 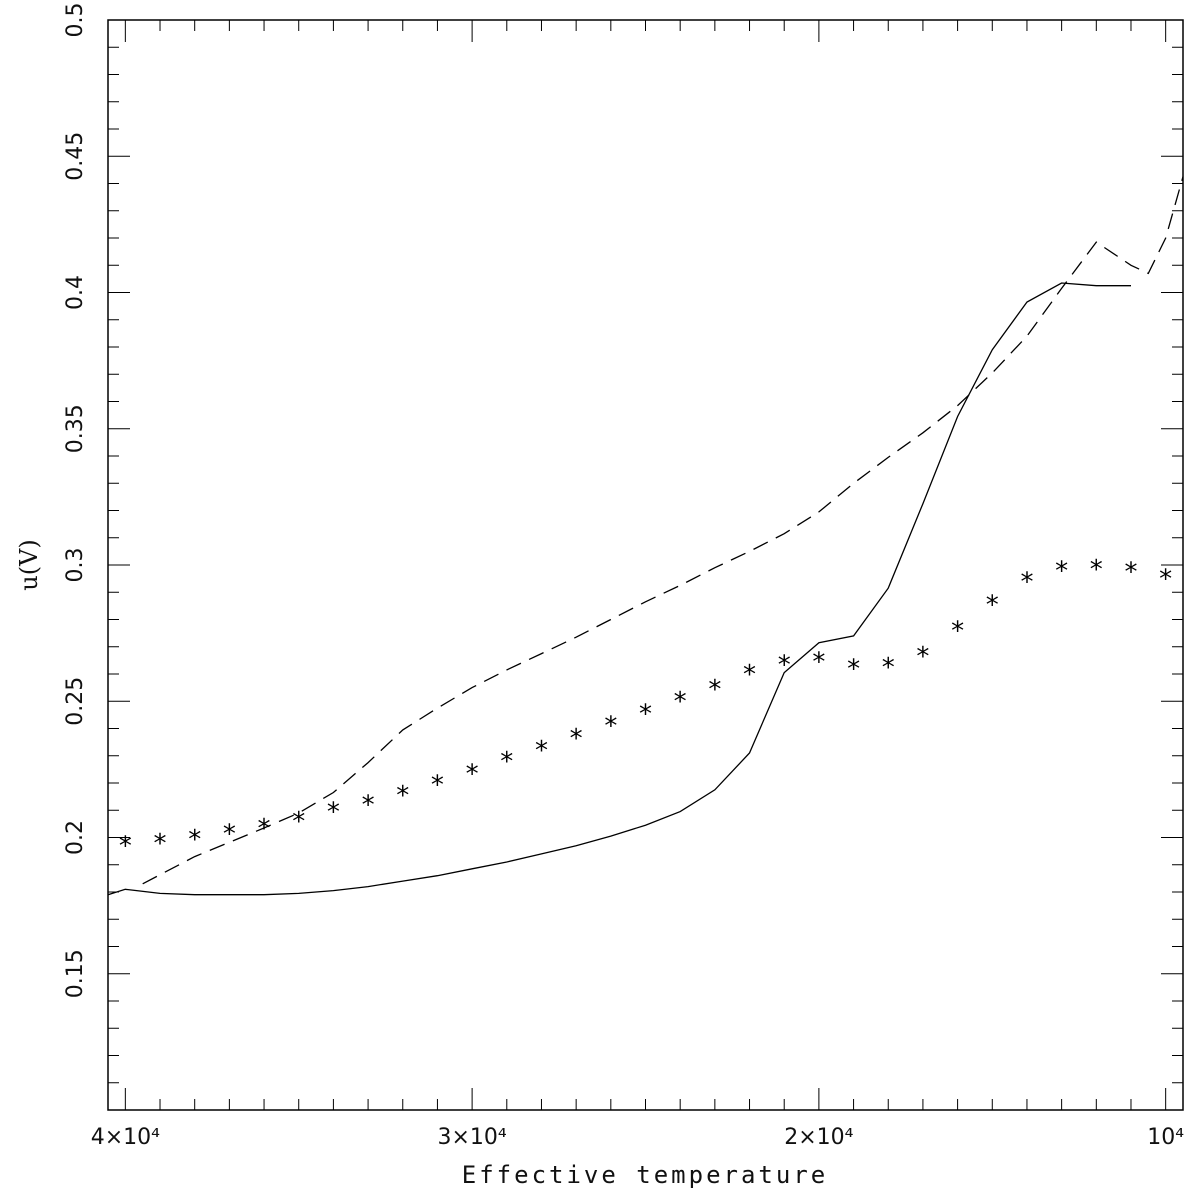 What do you see at coordinates (75, 156) in the screenshot?
I see `y-tick-label: 0.45` at bounding box center [75, 156].